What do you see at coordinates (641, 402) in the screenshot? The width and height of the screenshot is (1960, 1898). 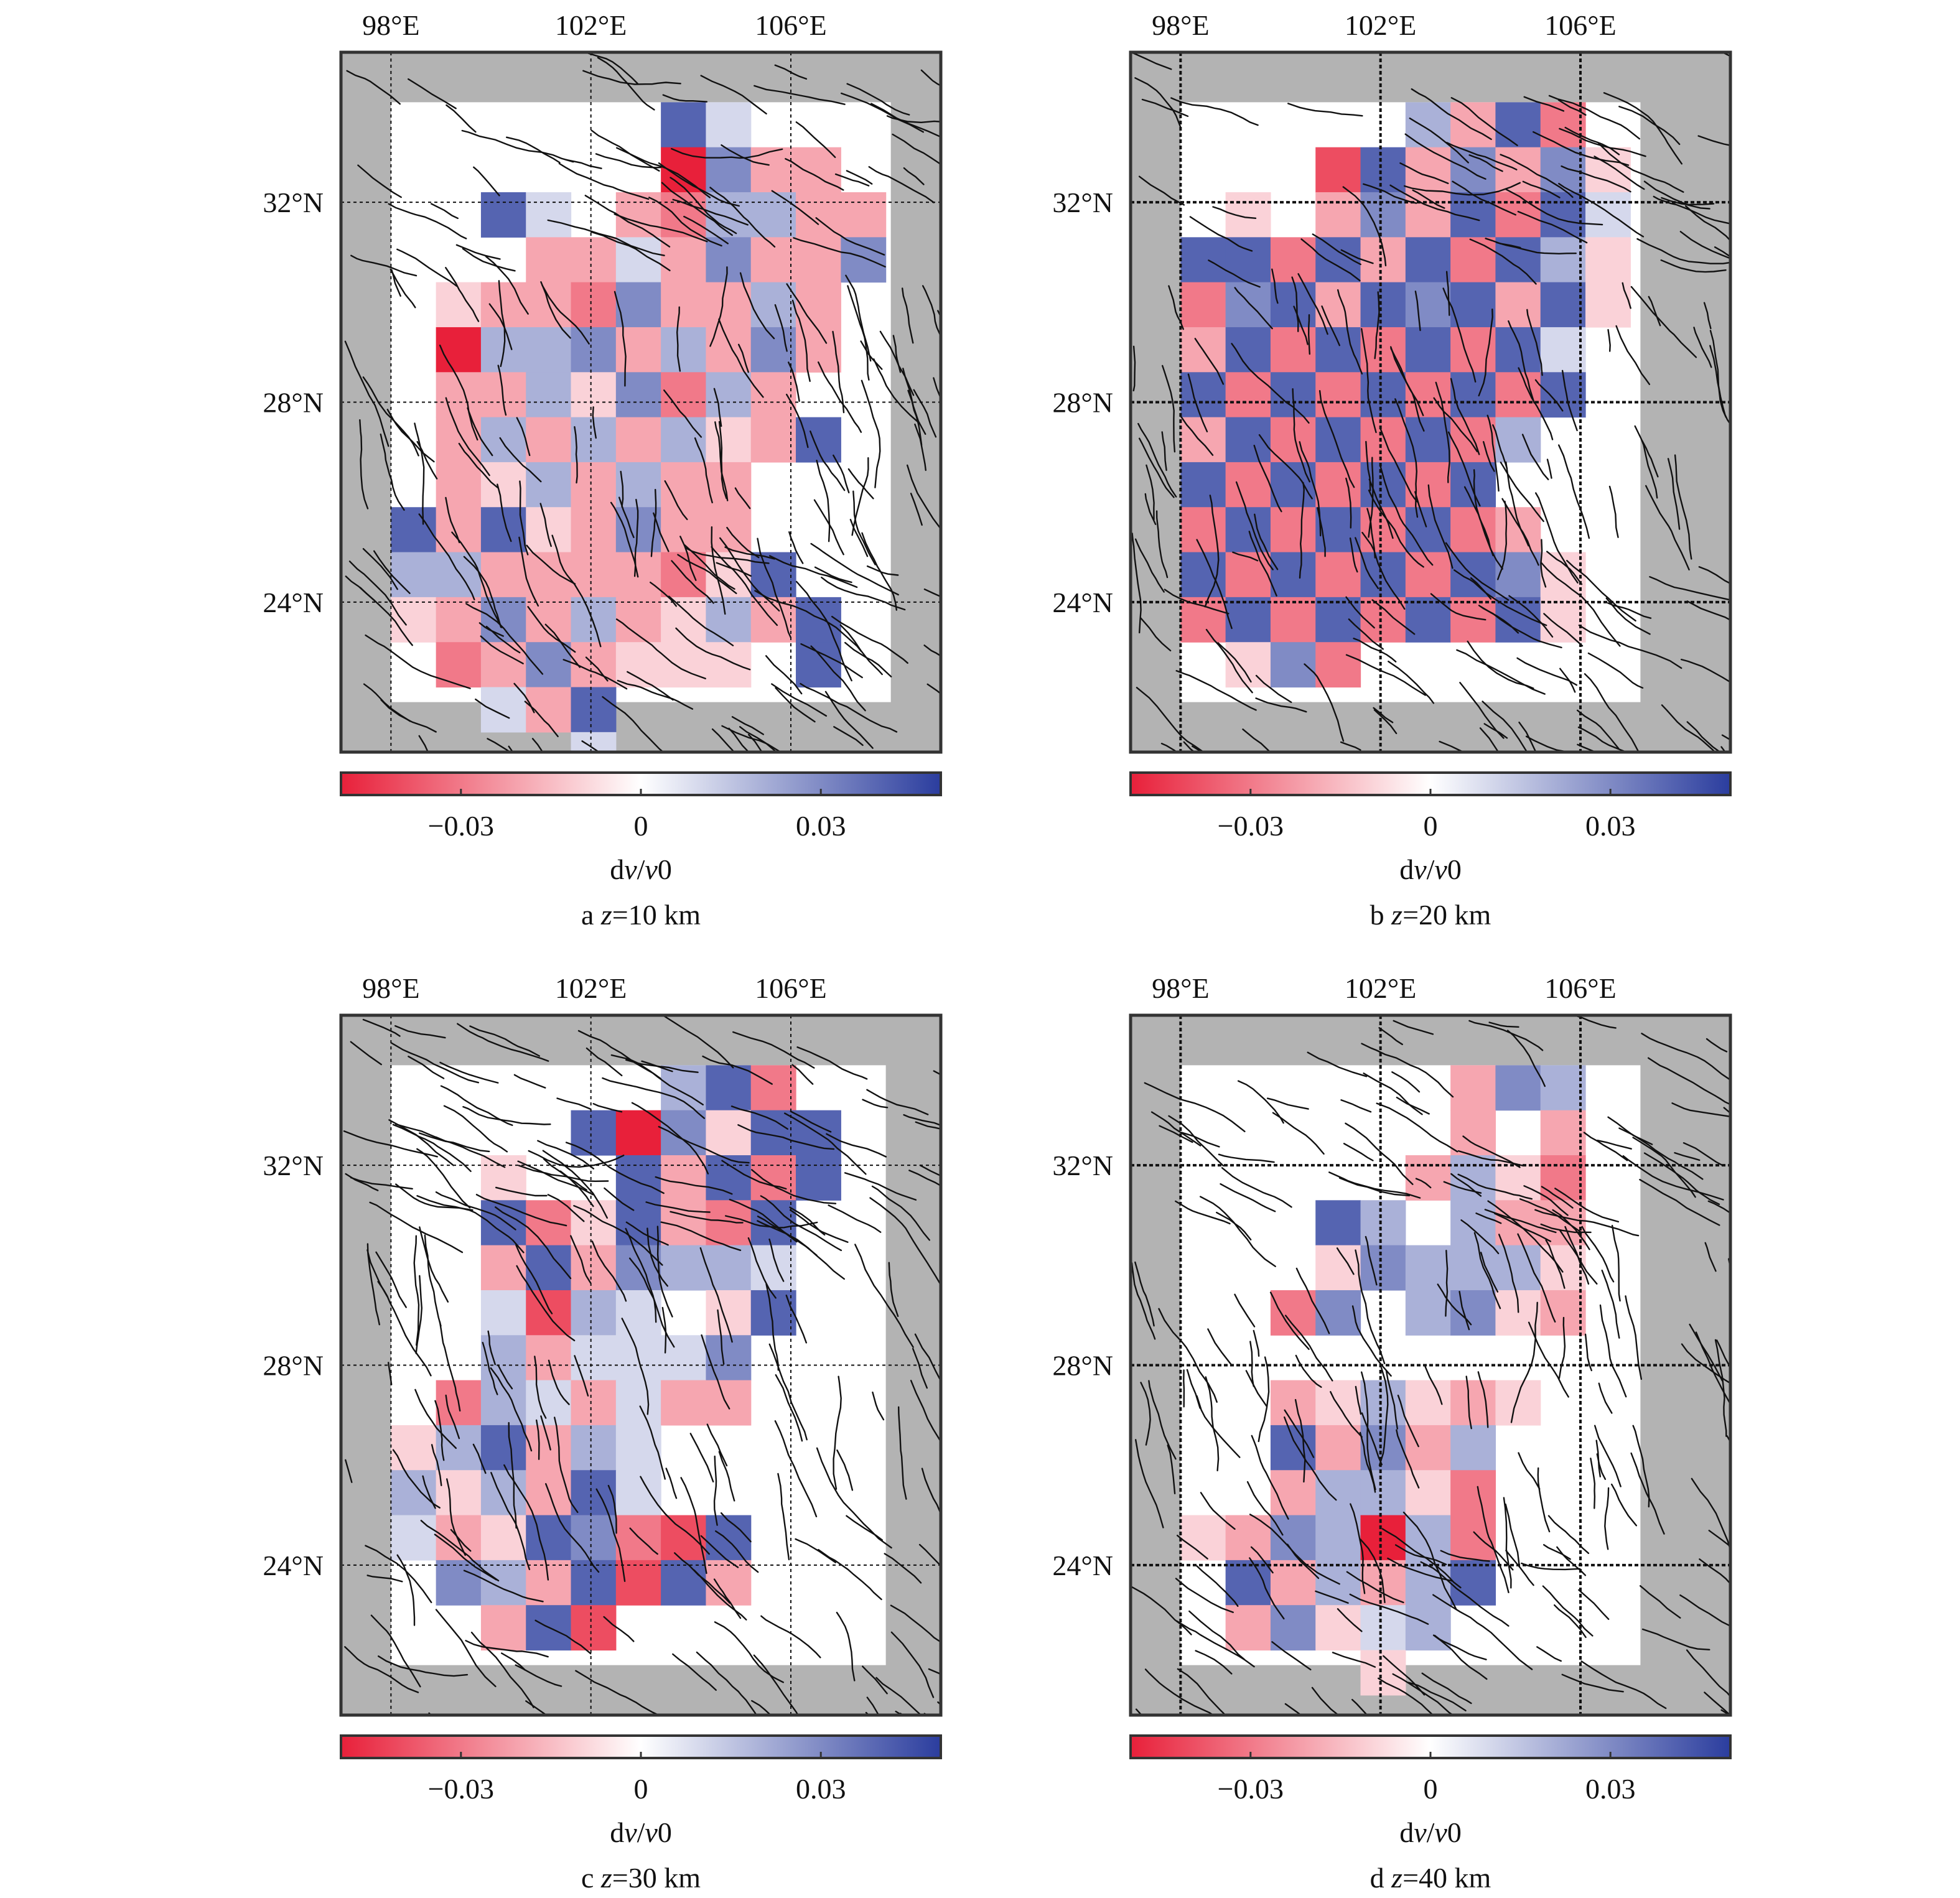 I see `panel-frame` at bounding box center [641, 402].